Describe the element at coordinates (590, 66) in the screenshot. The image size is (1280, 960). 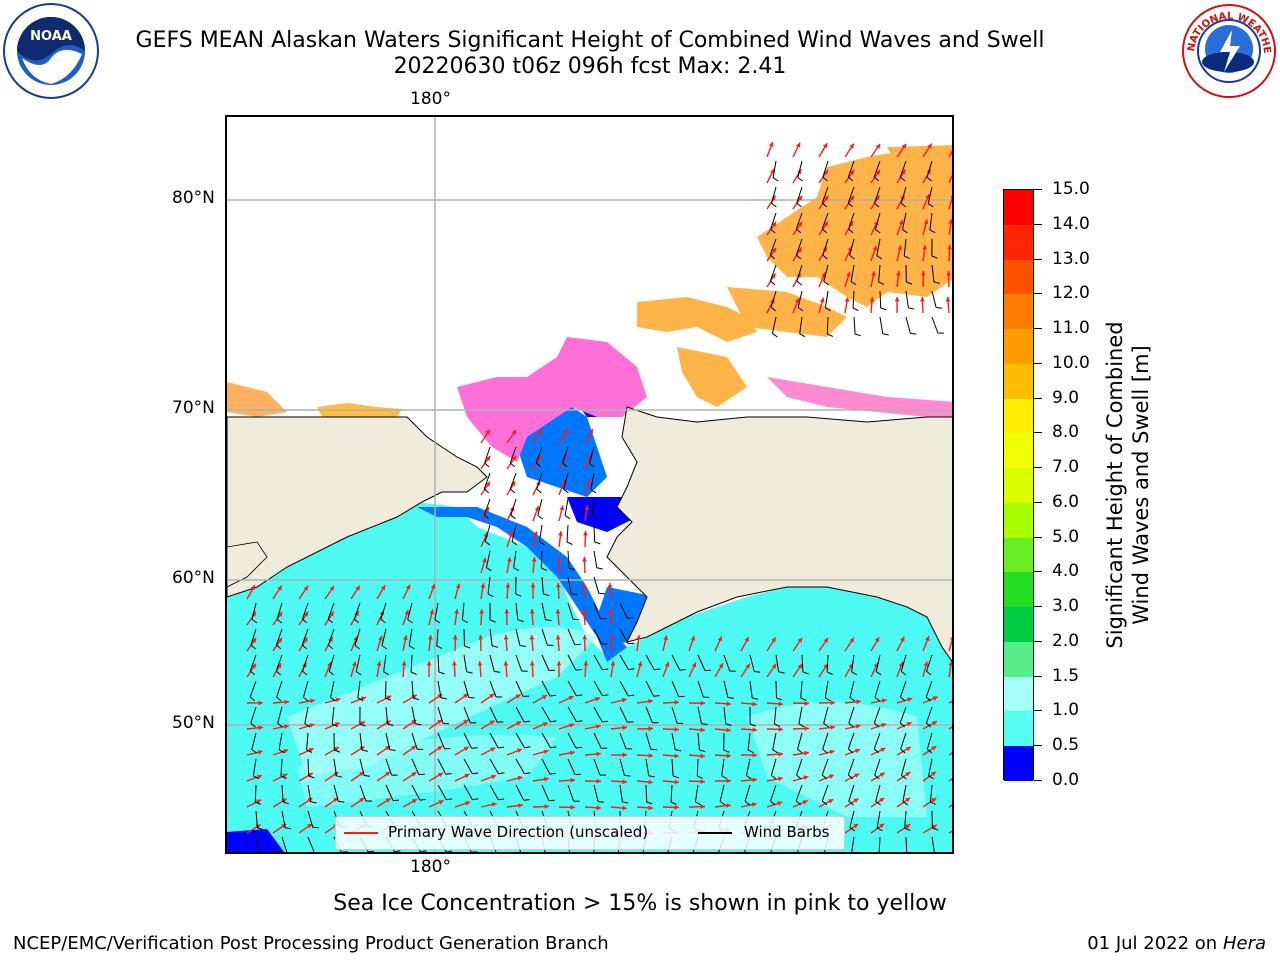
I see `chart-subtitle: 20220630 t06z 096h fcst Max: 2.41` at that location.